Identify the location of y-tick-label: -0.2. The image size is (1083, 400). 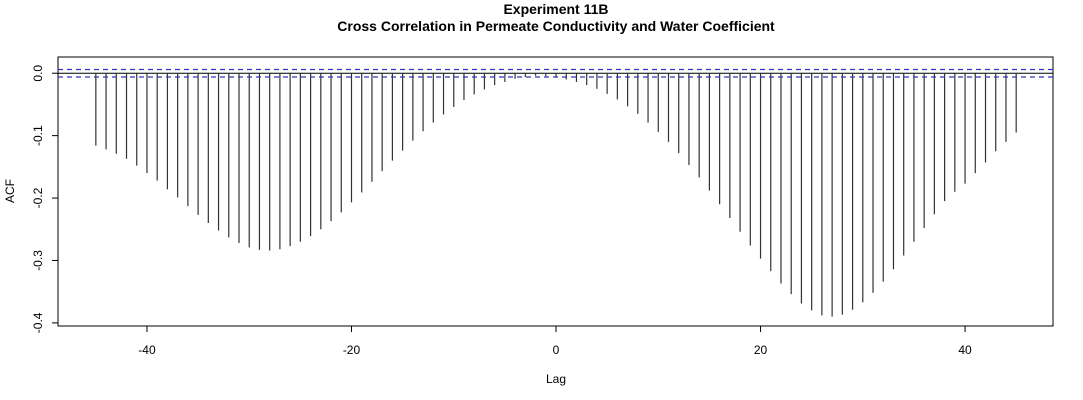
(38, 197).